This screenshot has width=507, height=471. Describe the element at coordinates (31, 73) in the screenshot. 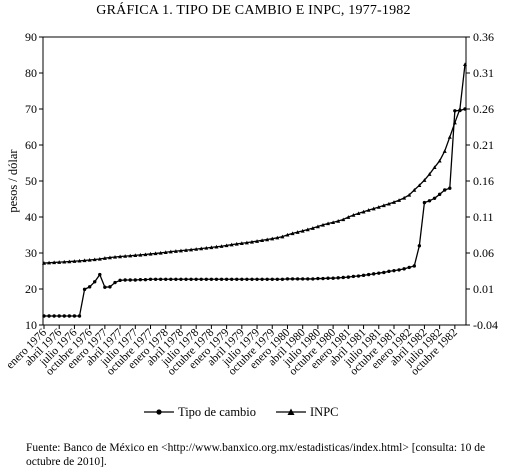

I see `left-tick-label: 80` at that location.